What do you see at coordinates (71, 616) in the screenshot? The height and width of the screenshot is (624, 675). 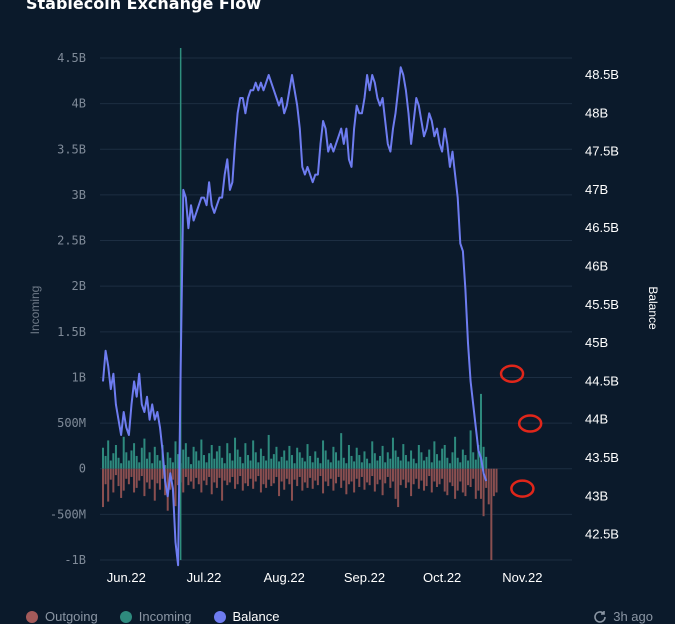 I see `legend-label-outgoing: Outgoing` at bounding box center [71, 616].